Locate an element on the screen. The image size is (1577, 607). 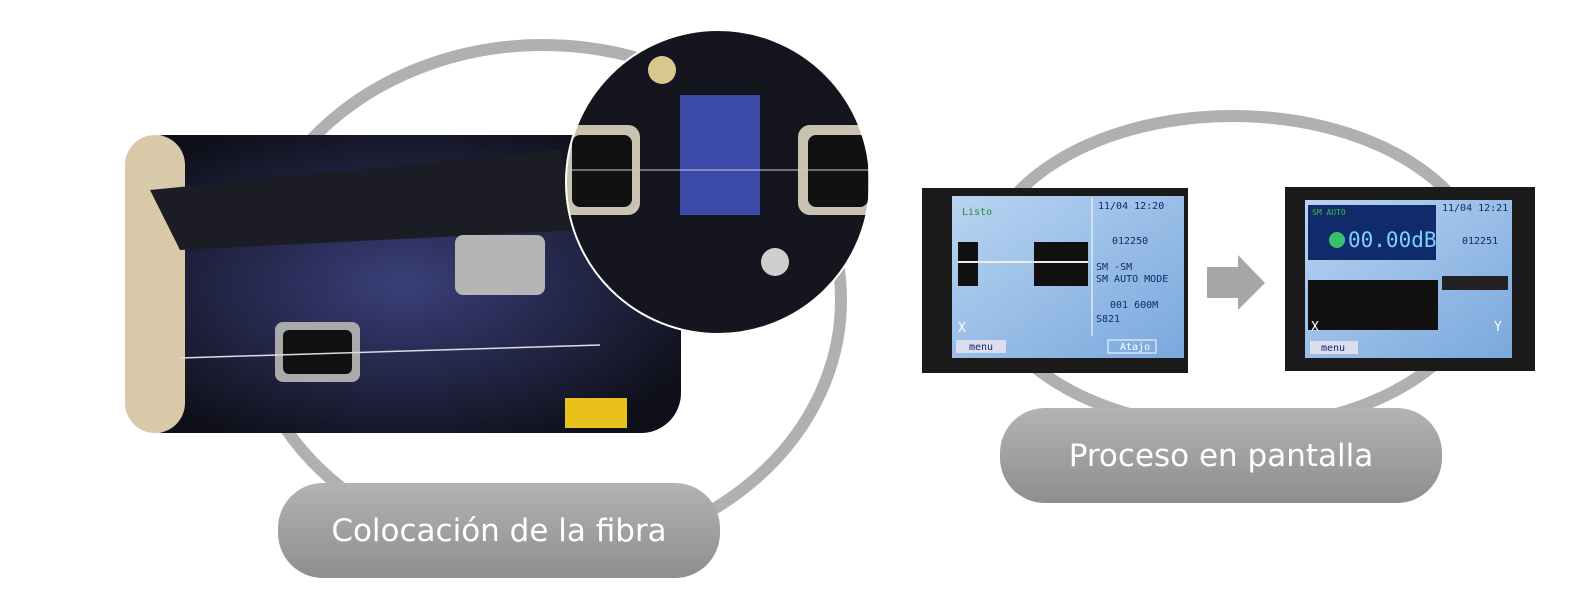
mode: SM AUTO MODE is located at coordinates (1132, 279).